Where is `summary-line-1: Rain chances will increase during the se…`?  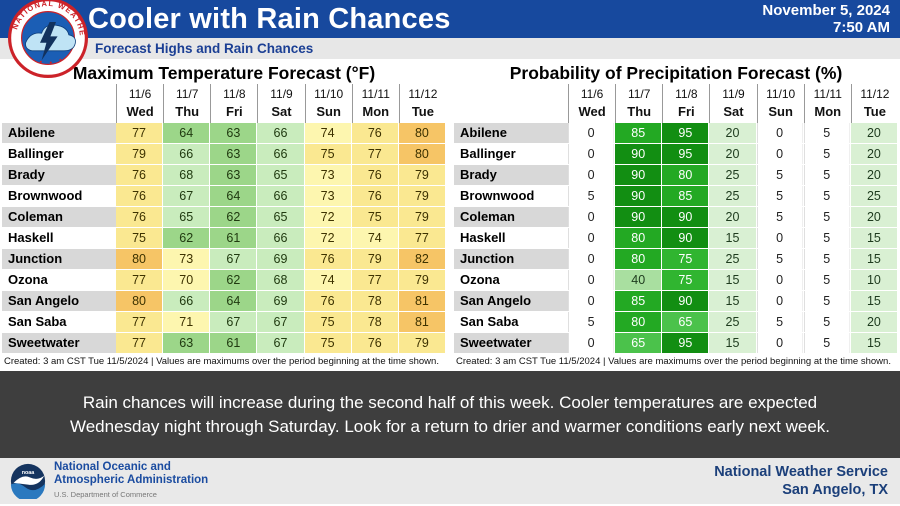
summary-line-1: Rain chances will increase during the se… is located at coordinates (450, 402).